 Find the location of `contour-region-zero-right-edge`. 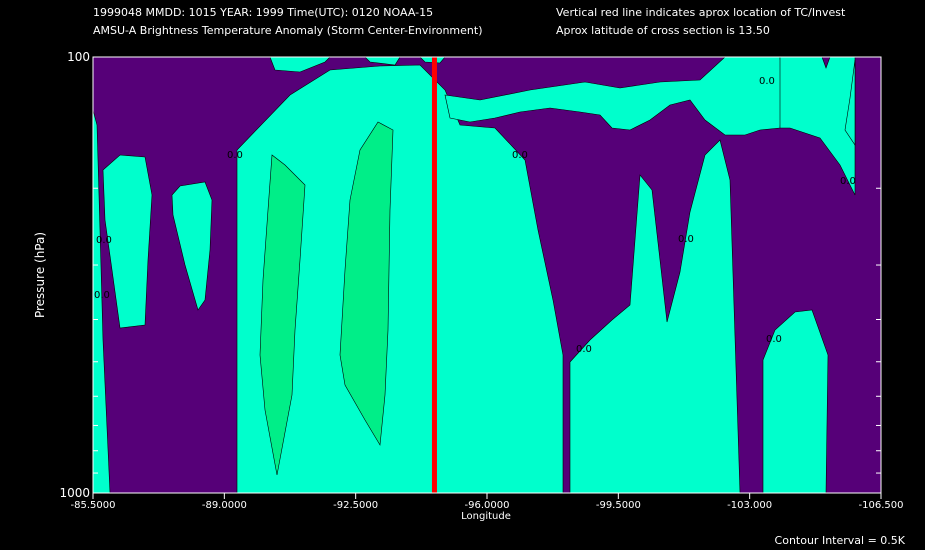

contour-region-zero-right-edge is located at coordinates (850, 102).